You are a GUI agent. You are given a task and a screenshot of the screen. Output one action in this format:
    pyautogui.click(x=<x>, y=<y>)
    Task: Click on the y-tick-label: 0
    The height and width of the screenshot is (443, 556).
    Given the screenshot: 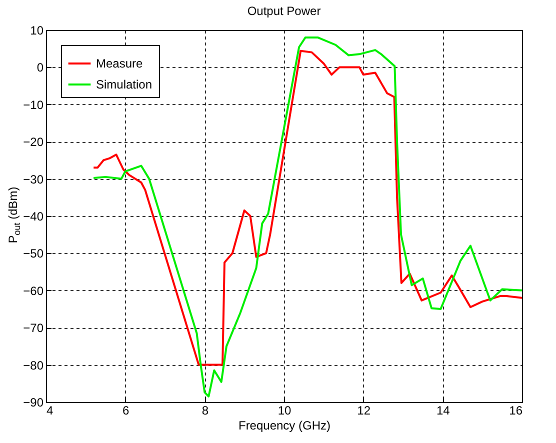 What is the action you would take?
    pyautogui.click(x=40, y=67)
    